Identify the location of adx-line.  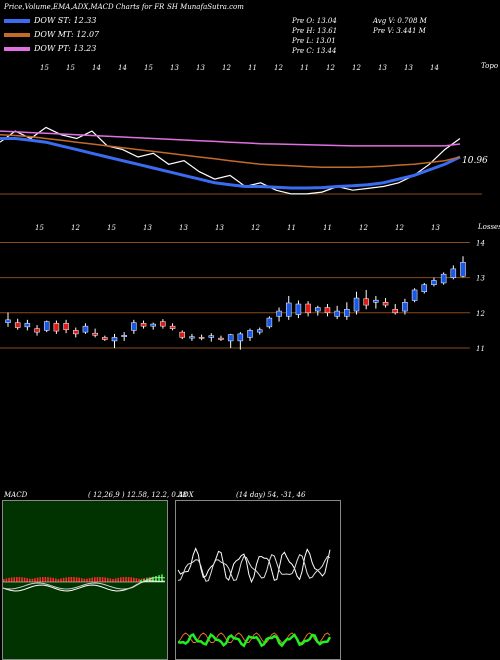
(254, 565).